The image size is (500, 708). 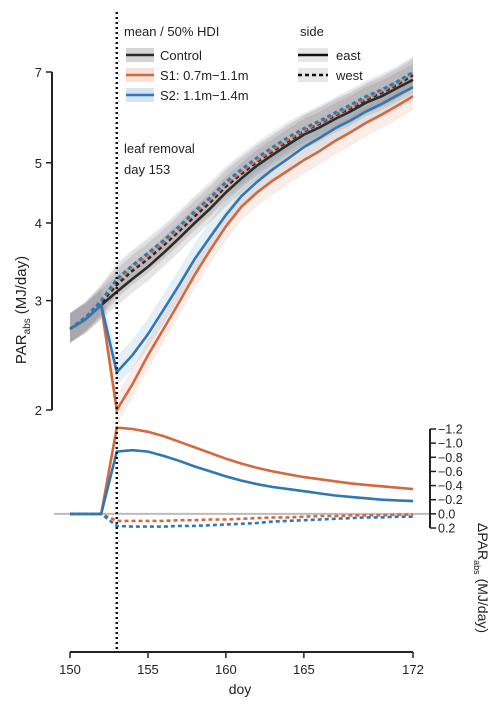 I want to click on legend-side-label-east: east, so click(x=348, y=55).